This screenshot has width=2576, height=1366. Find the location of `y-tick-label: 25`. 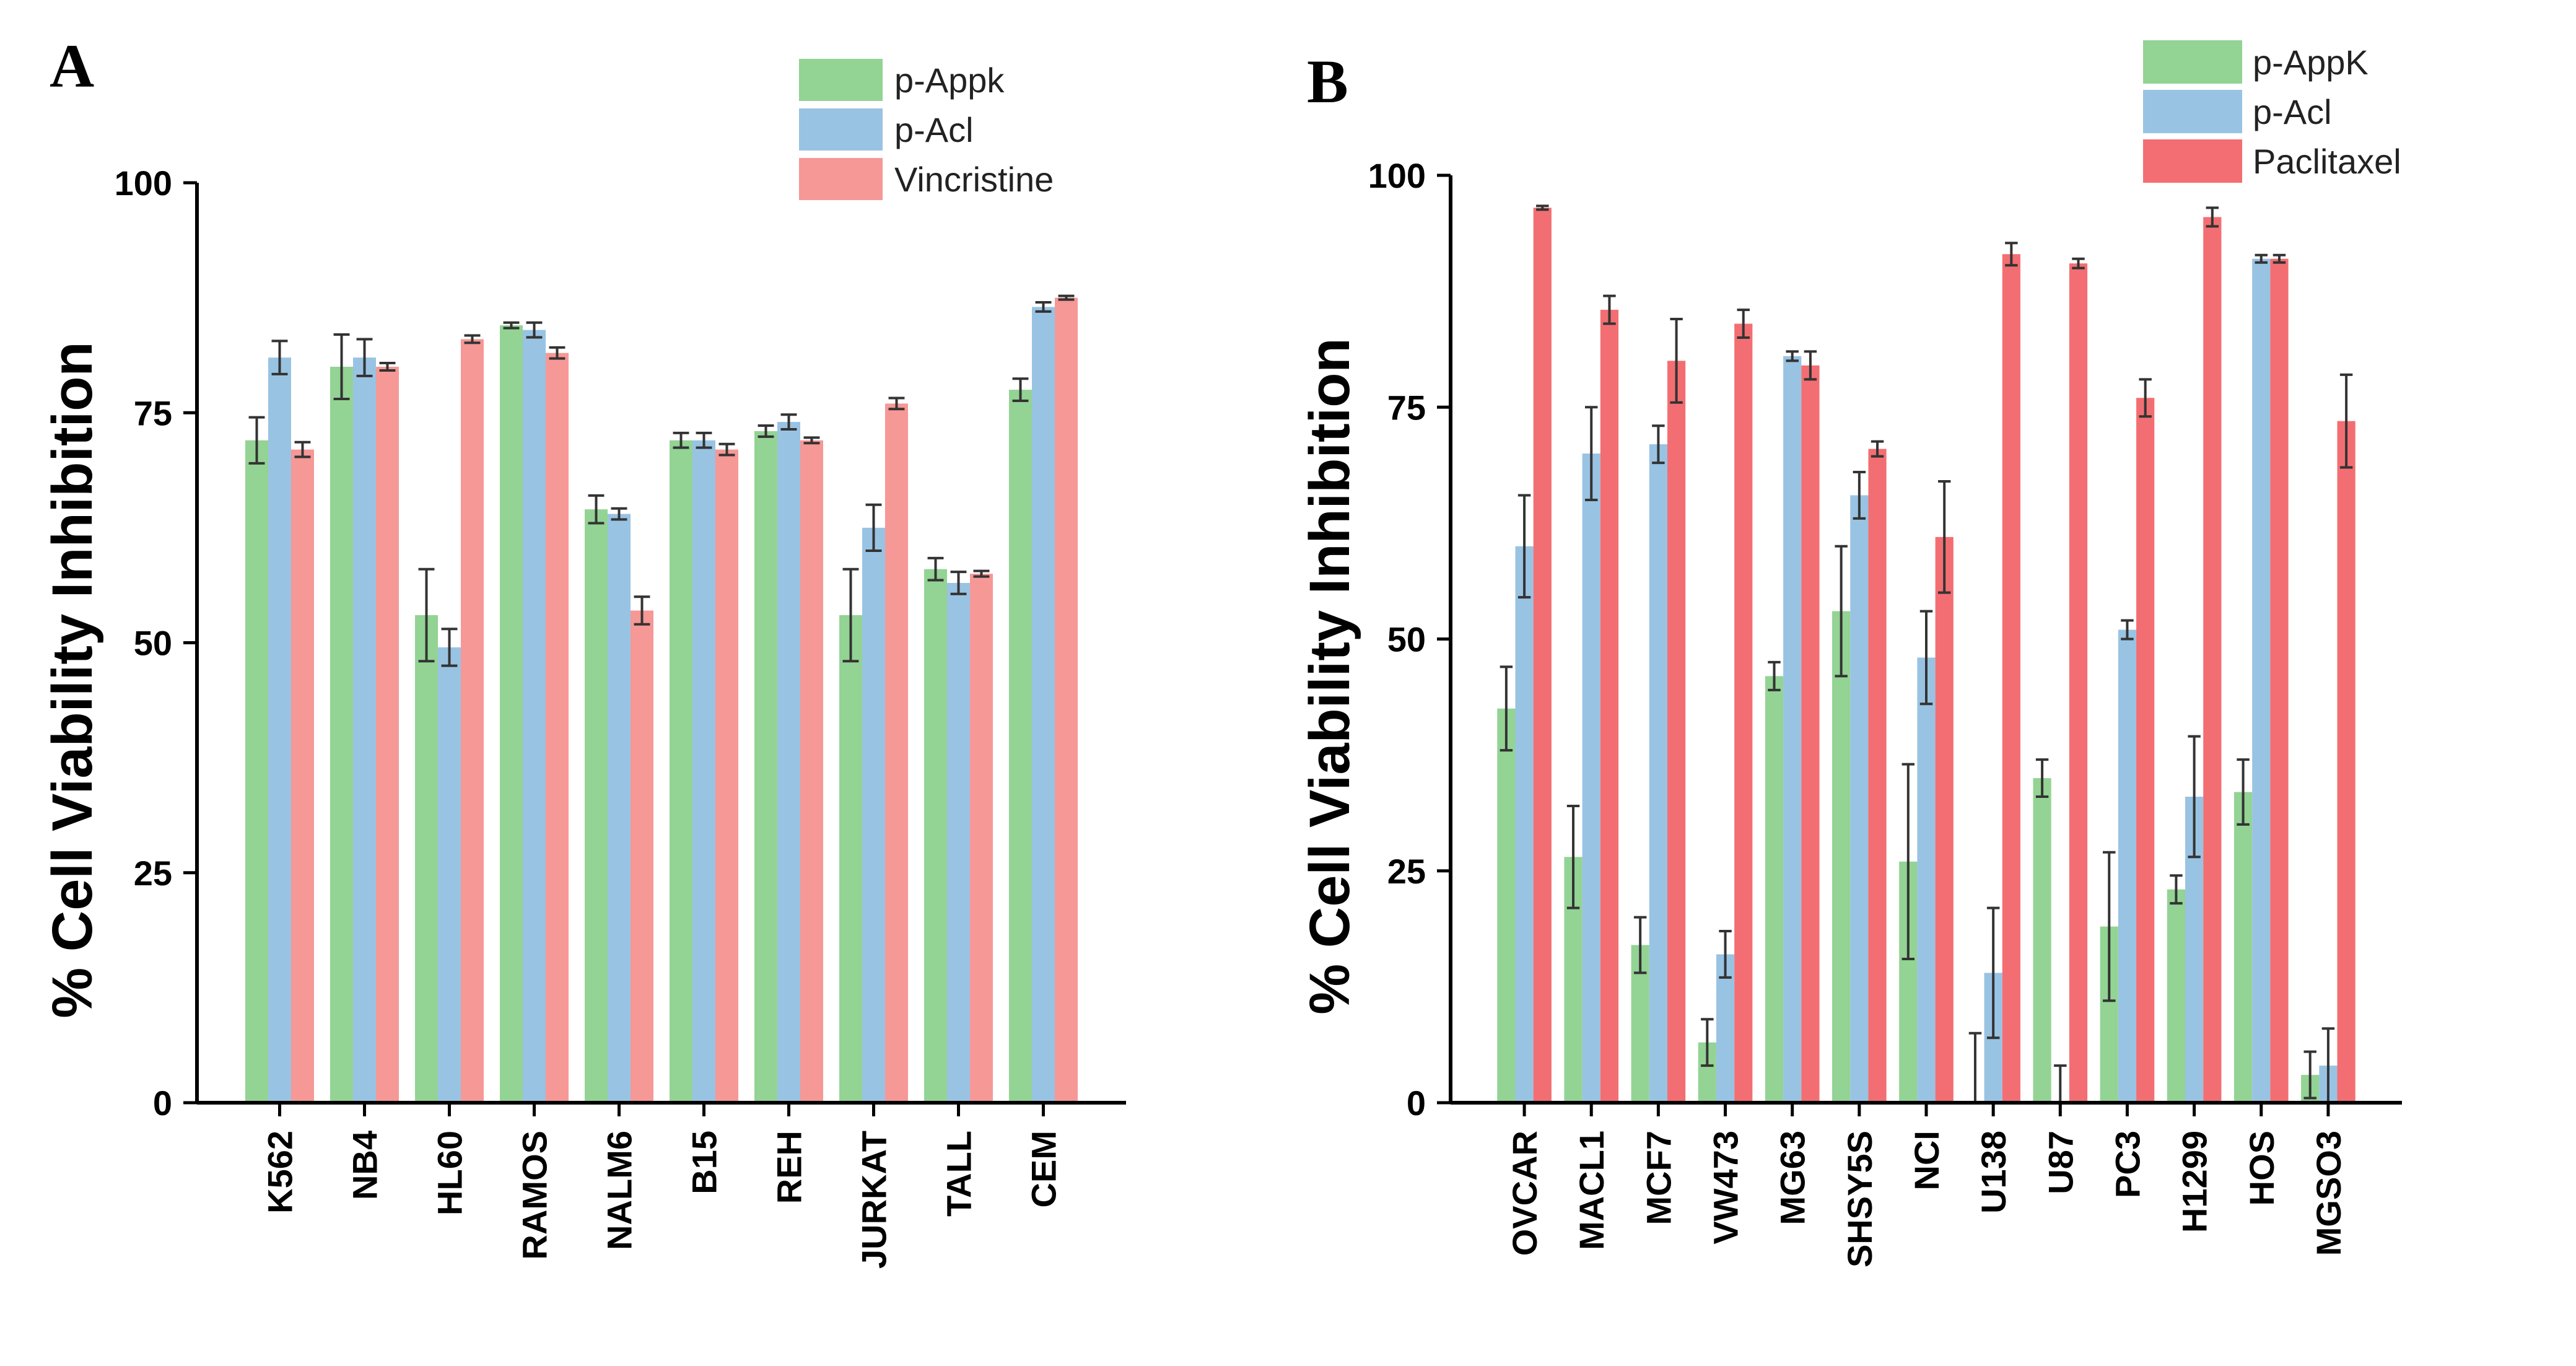

y-tick-label: 25 is located at coordinates (1406, 871).